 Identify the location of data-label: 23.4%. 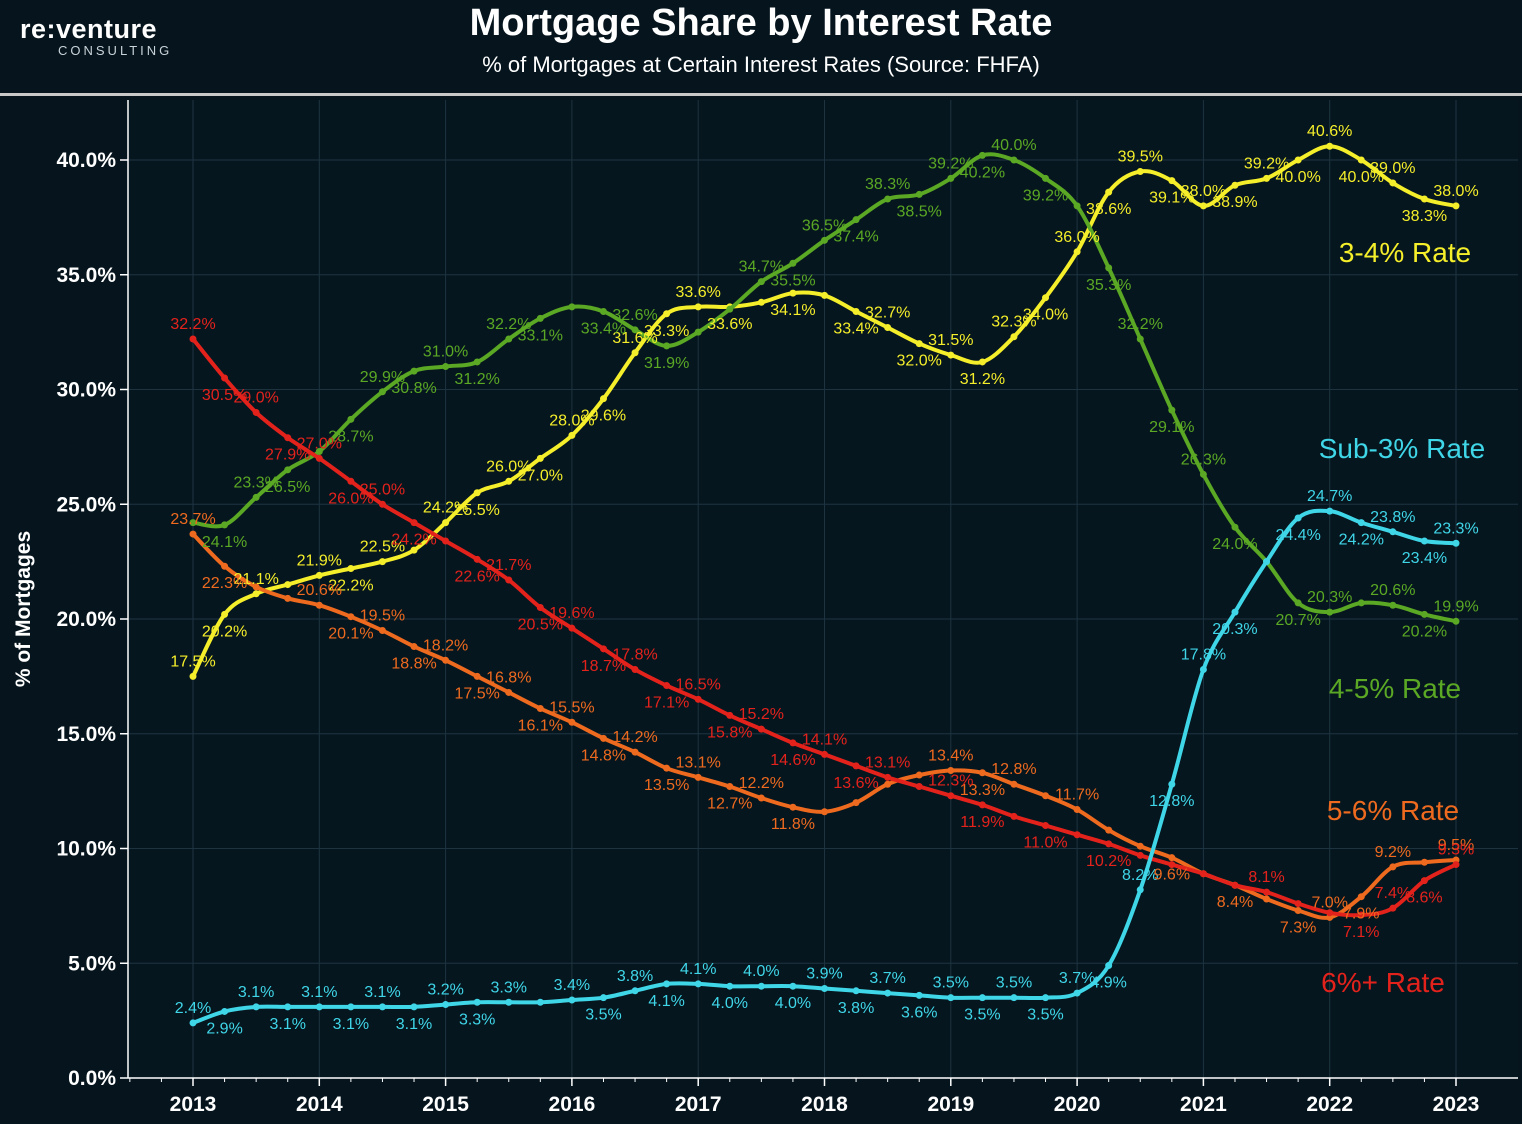
(1424, 558).